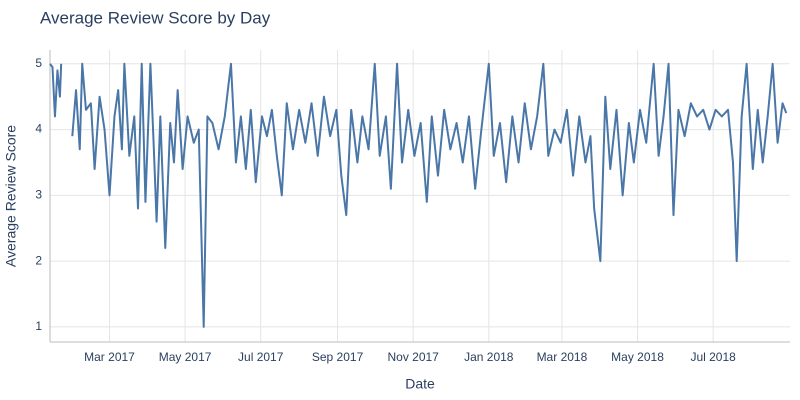  Describe the element at coordinates (489, 357) in the screenshot. I see `x-tick-label: Jan 2018` at that location.